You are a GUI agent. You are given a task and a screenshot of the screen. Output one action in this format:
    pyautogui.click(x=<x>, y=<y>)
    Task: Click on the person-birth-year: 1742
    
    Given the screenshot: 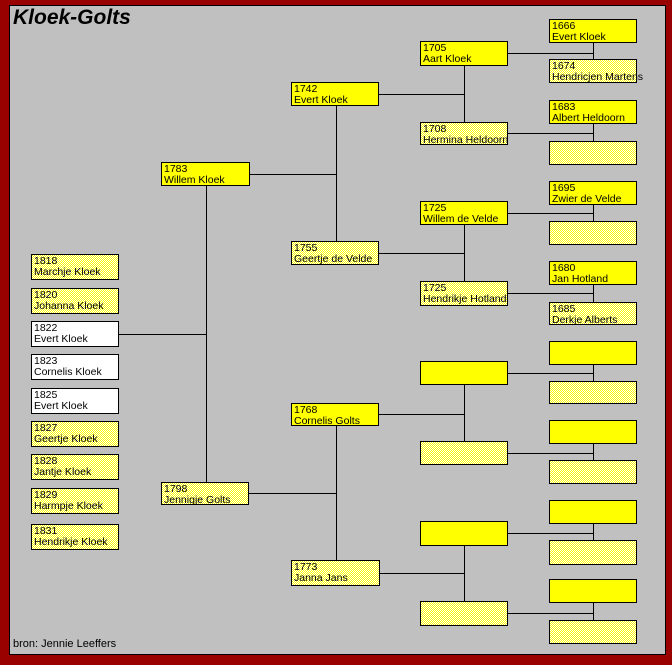 What is the action you would take?
    pyautogui.click(x=306, y=89)
    